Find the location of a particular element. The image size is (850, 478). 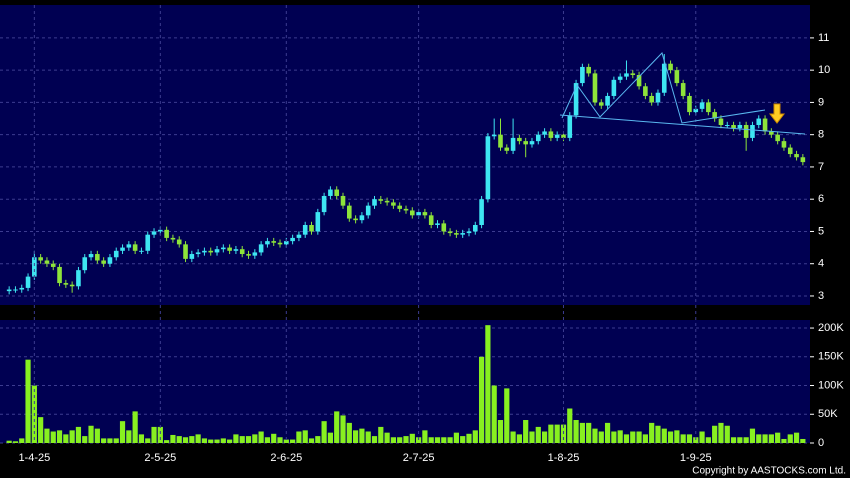

x-tick-label: 2-7-25 is located at coordinates (419, 458).